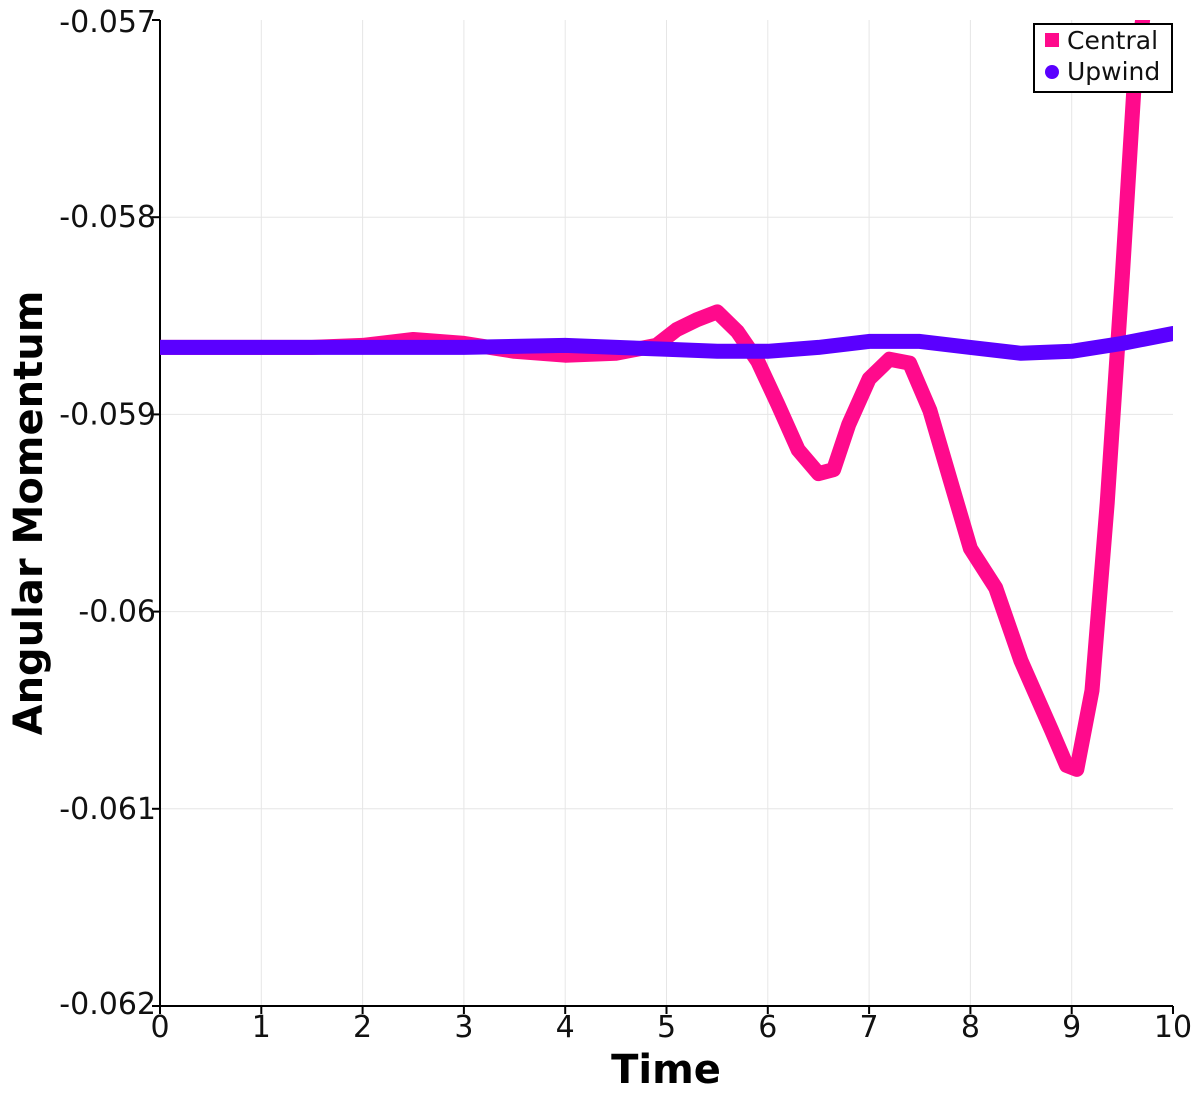 Image resolution: width=1196 pixels, height=1101 pixels. What do you see at coordinates (666, 1070) in the screenshot?
I see `x-axis-title: Time` at bounding box center [666, 1070].